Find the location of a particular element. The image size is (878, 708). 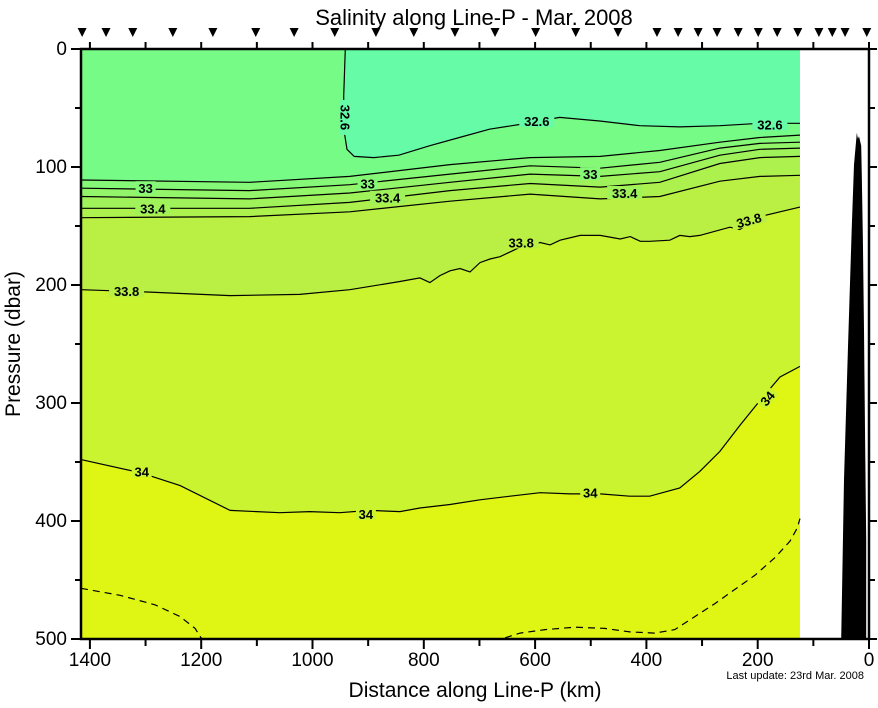

contour-line-33.4 is located at coordinates (441, 182).